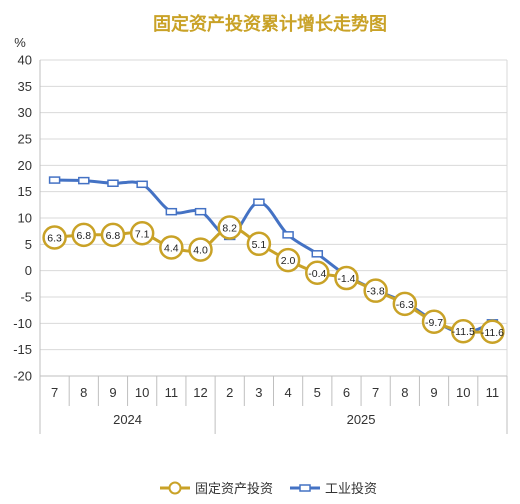  Describe the element at coordinates (234, 489) in the screenshot. I see `legend-label-fixed-asset-investment: 固定资产投资` at that location.